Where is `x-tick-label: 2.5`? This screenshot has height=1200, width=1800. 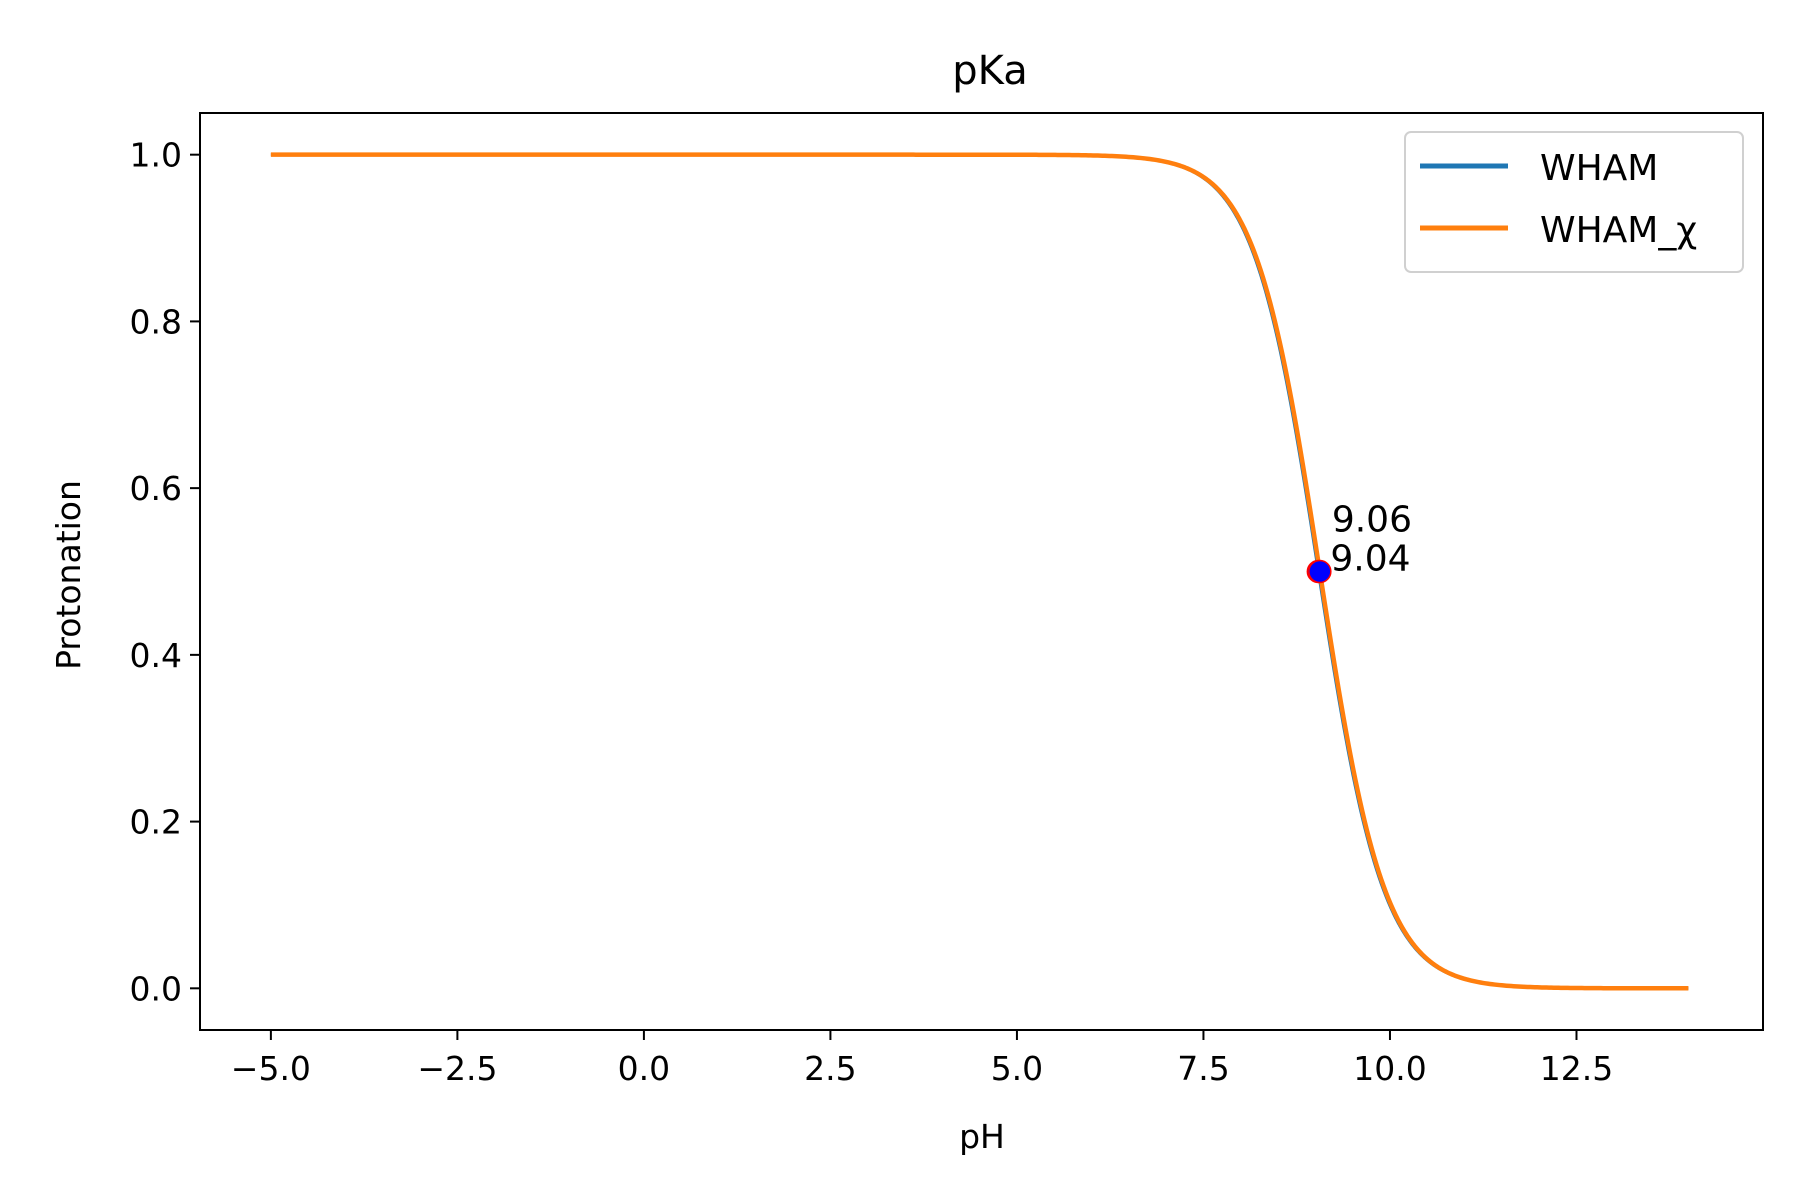
x-tick-label: 2.5 is located at coordinates (830, 1068).